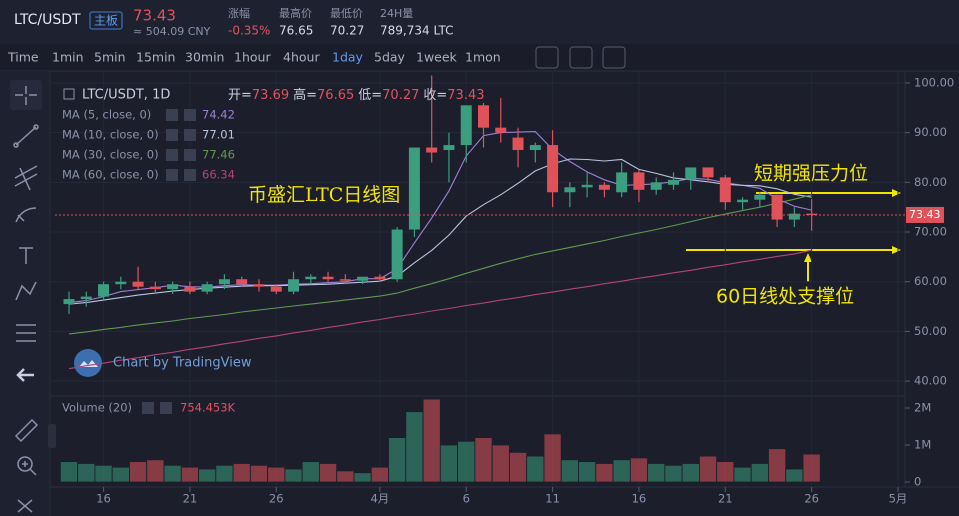 The height and width of the screenshot is (516, 959). I want to click on collapse-handle, so click(52, 436).